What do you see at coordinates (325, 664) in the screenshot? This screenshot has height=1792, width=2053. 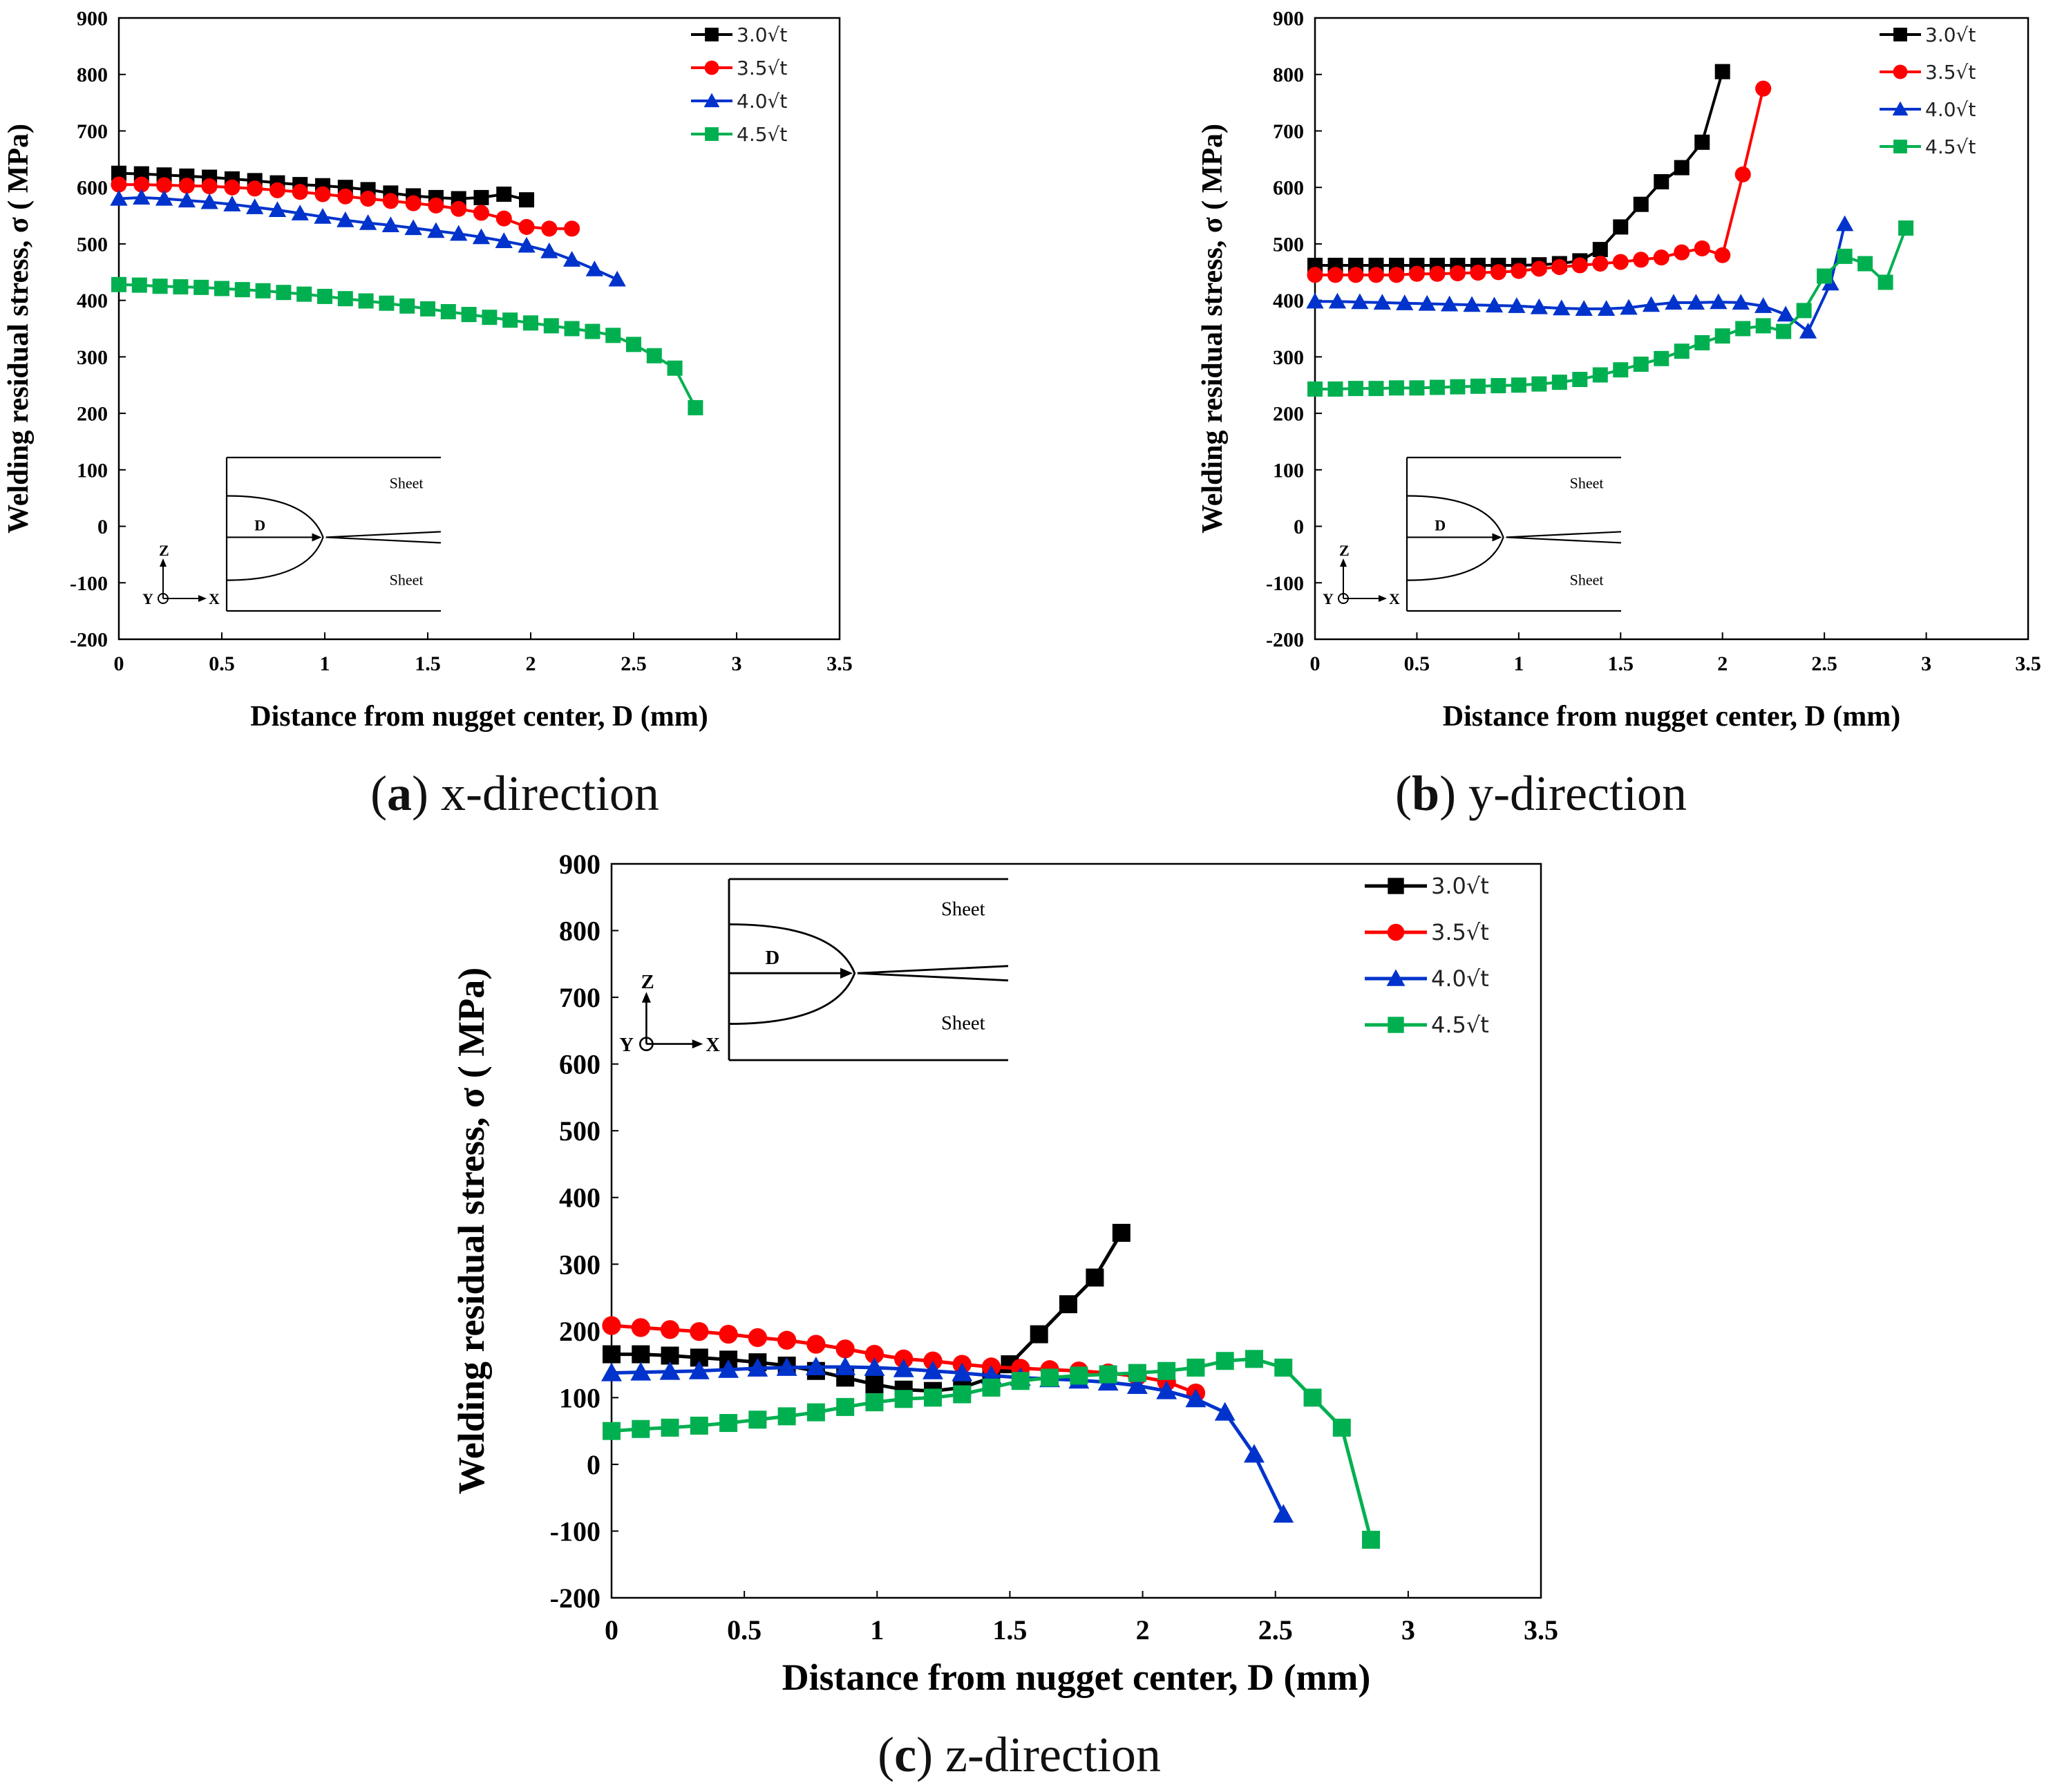 I see `x-tick-label: 1` at bounding box center [325, 664].